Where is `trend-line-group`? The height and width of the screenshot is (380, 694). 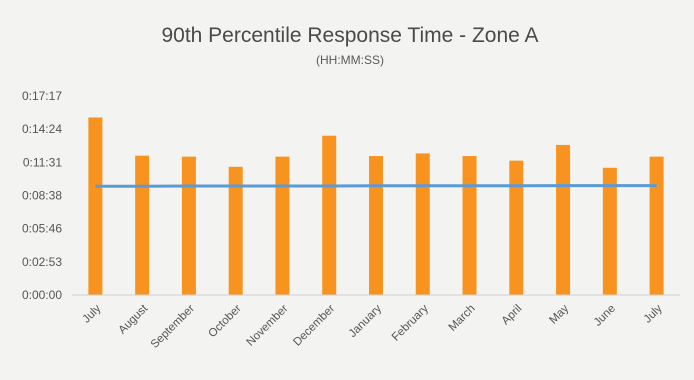
trend-line-group is located at coordinates (376, 186).